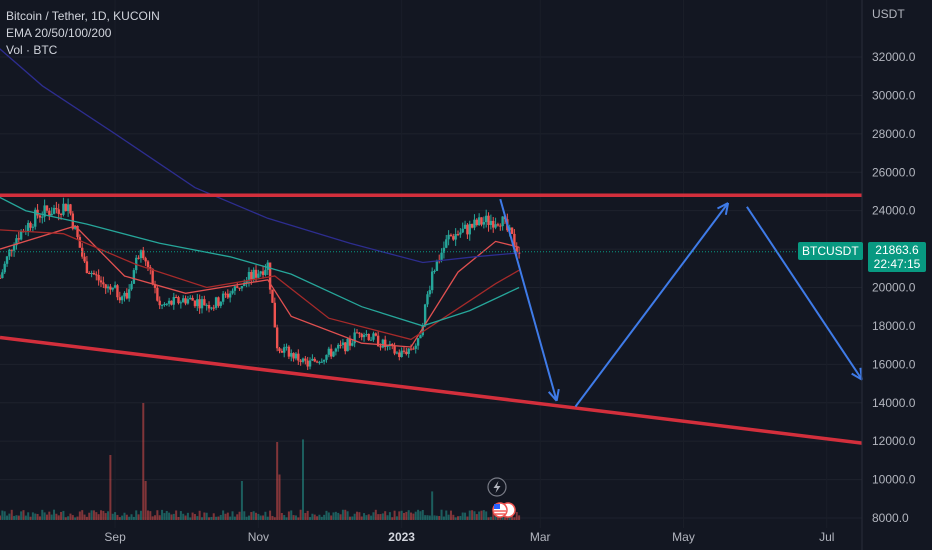 The width and height of the screenshot is (932, 550). I want to click on price-tick-label: 16000.0, so click(894, 364).